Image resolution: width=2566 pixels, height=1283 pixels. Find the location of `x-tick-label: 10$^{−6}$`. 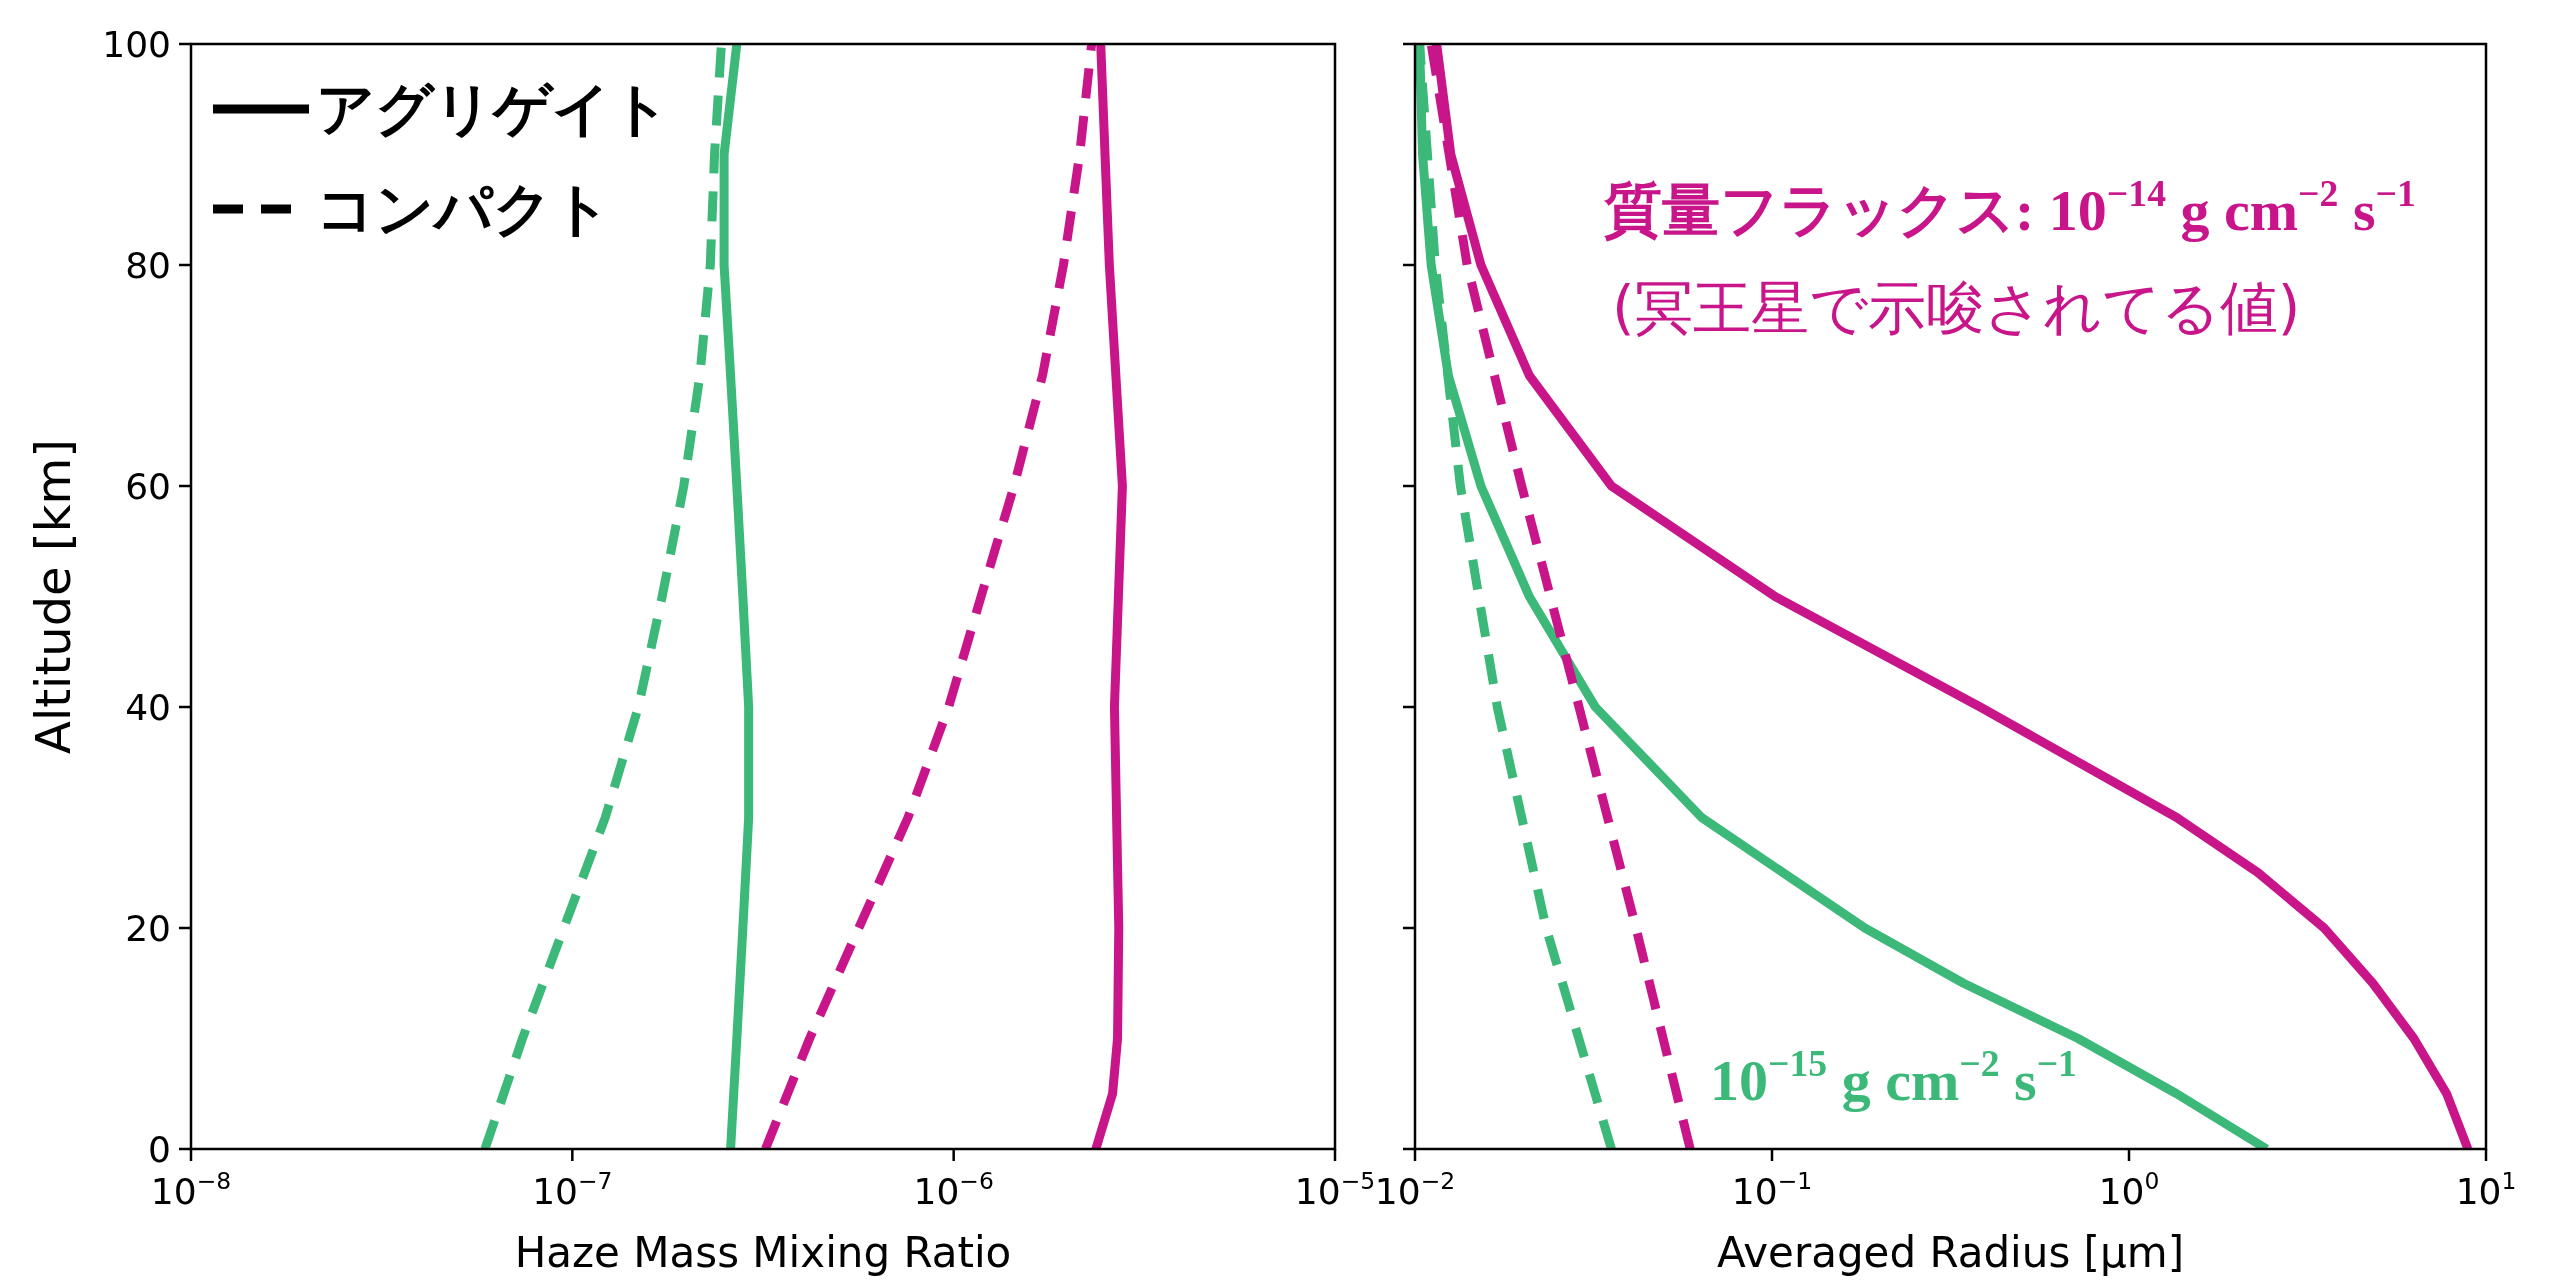

x-tick-label: 10$^{−6}$ is located at coordinates (953, 1189).